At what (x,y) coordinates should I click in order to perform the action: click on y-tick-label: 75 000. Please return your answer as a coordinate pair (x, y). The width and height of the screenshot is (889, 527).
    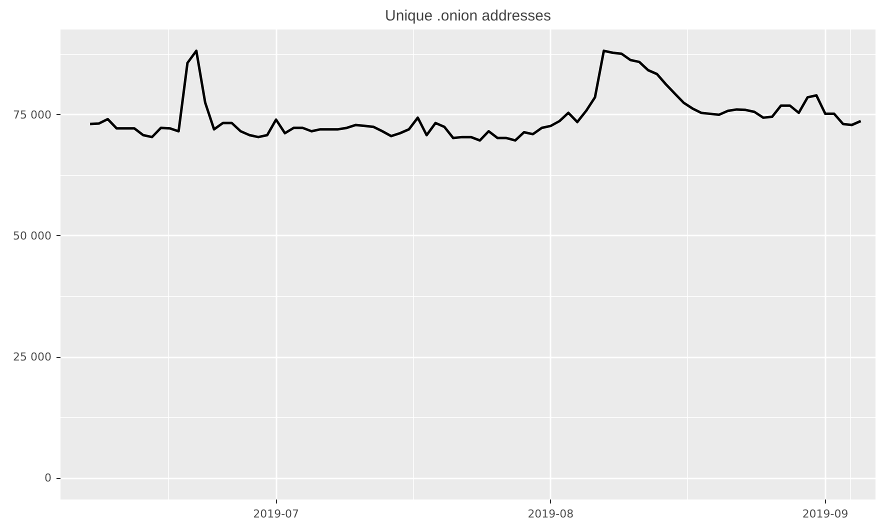
    Looking at the image, I should click on (32, 115).